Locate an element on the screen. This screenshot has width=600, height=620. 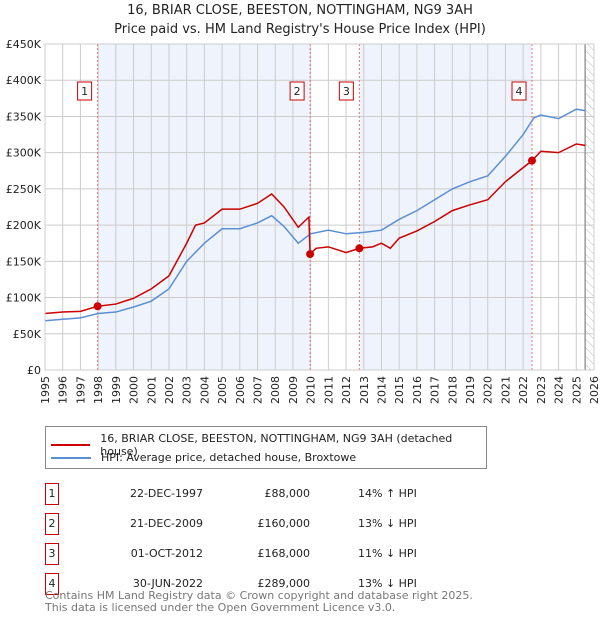
sale-label: 2 is located at coordinates (297, 91).